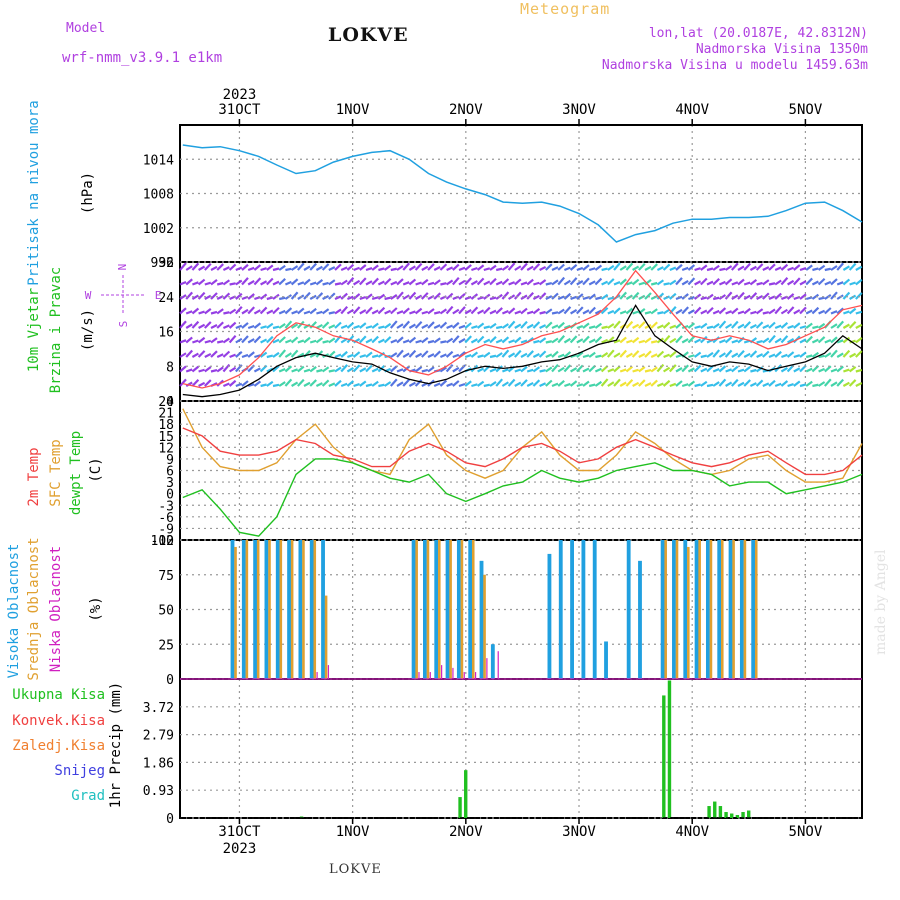 This screenshot has width=900, height=900. Describe the element at coordinates (565, 9) in the screenshot. I see `meteogram-label: Meteogram` at that location.